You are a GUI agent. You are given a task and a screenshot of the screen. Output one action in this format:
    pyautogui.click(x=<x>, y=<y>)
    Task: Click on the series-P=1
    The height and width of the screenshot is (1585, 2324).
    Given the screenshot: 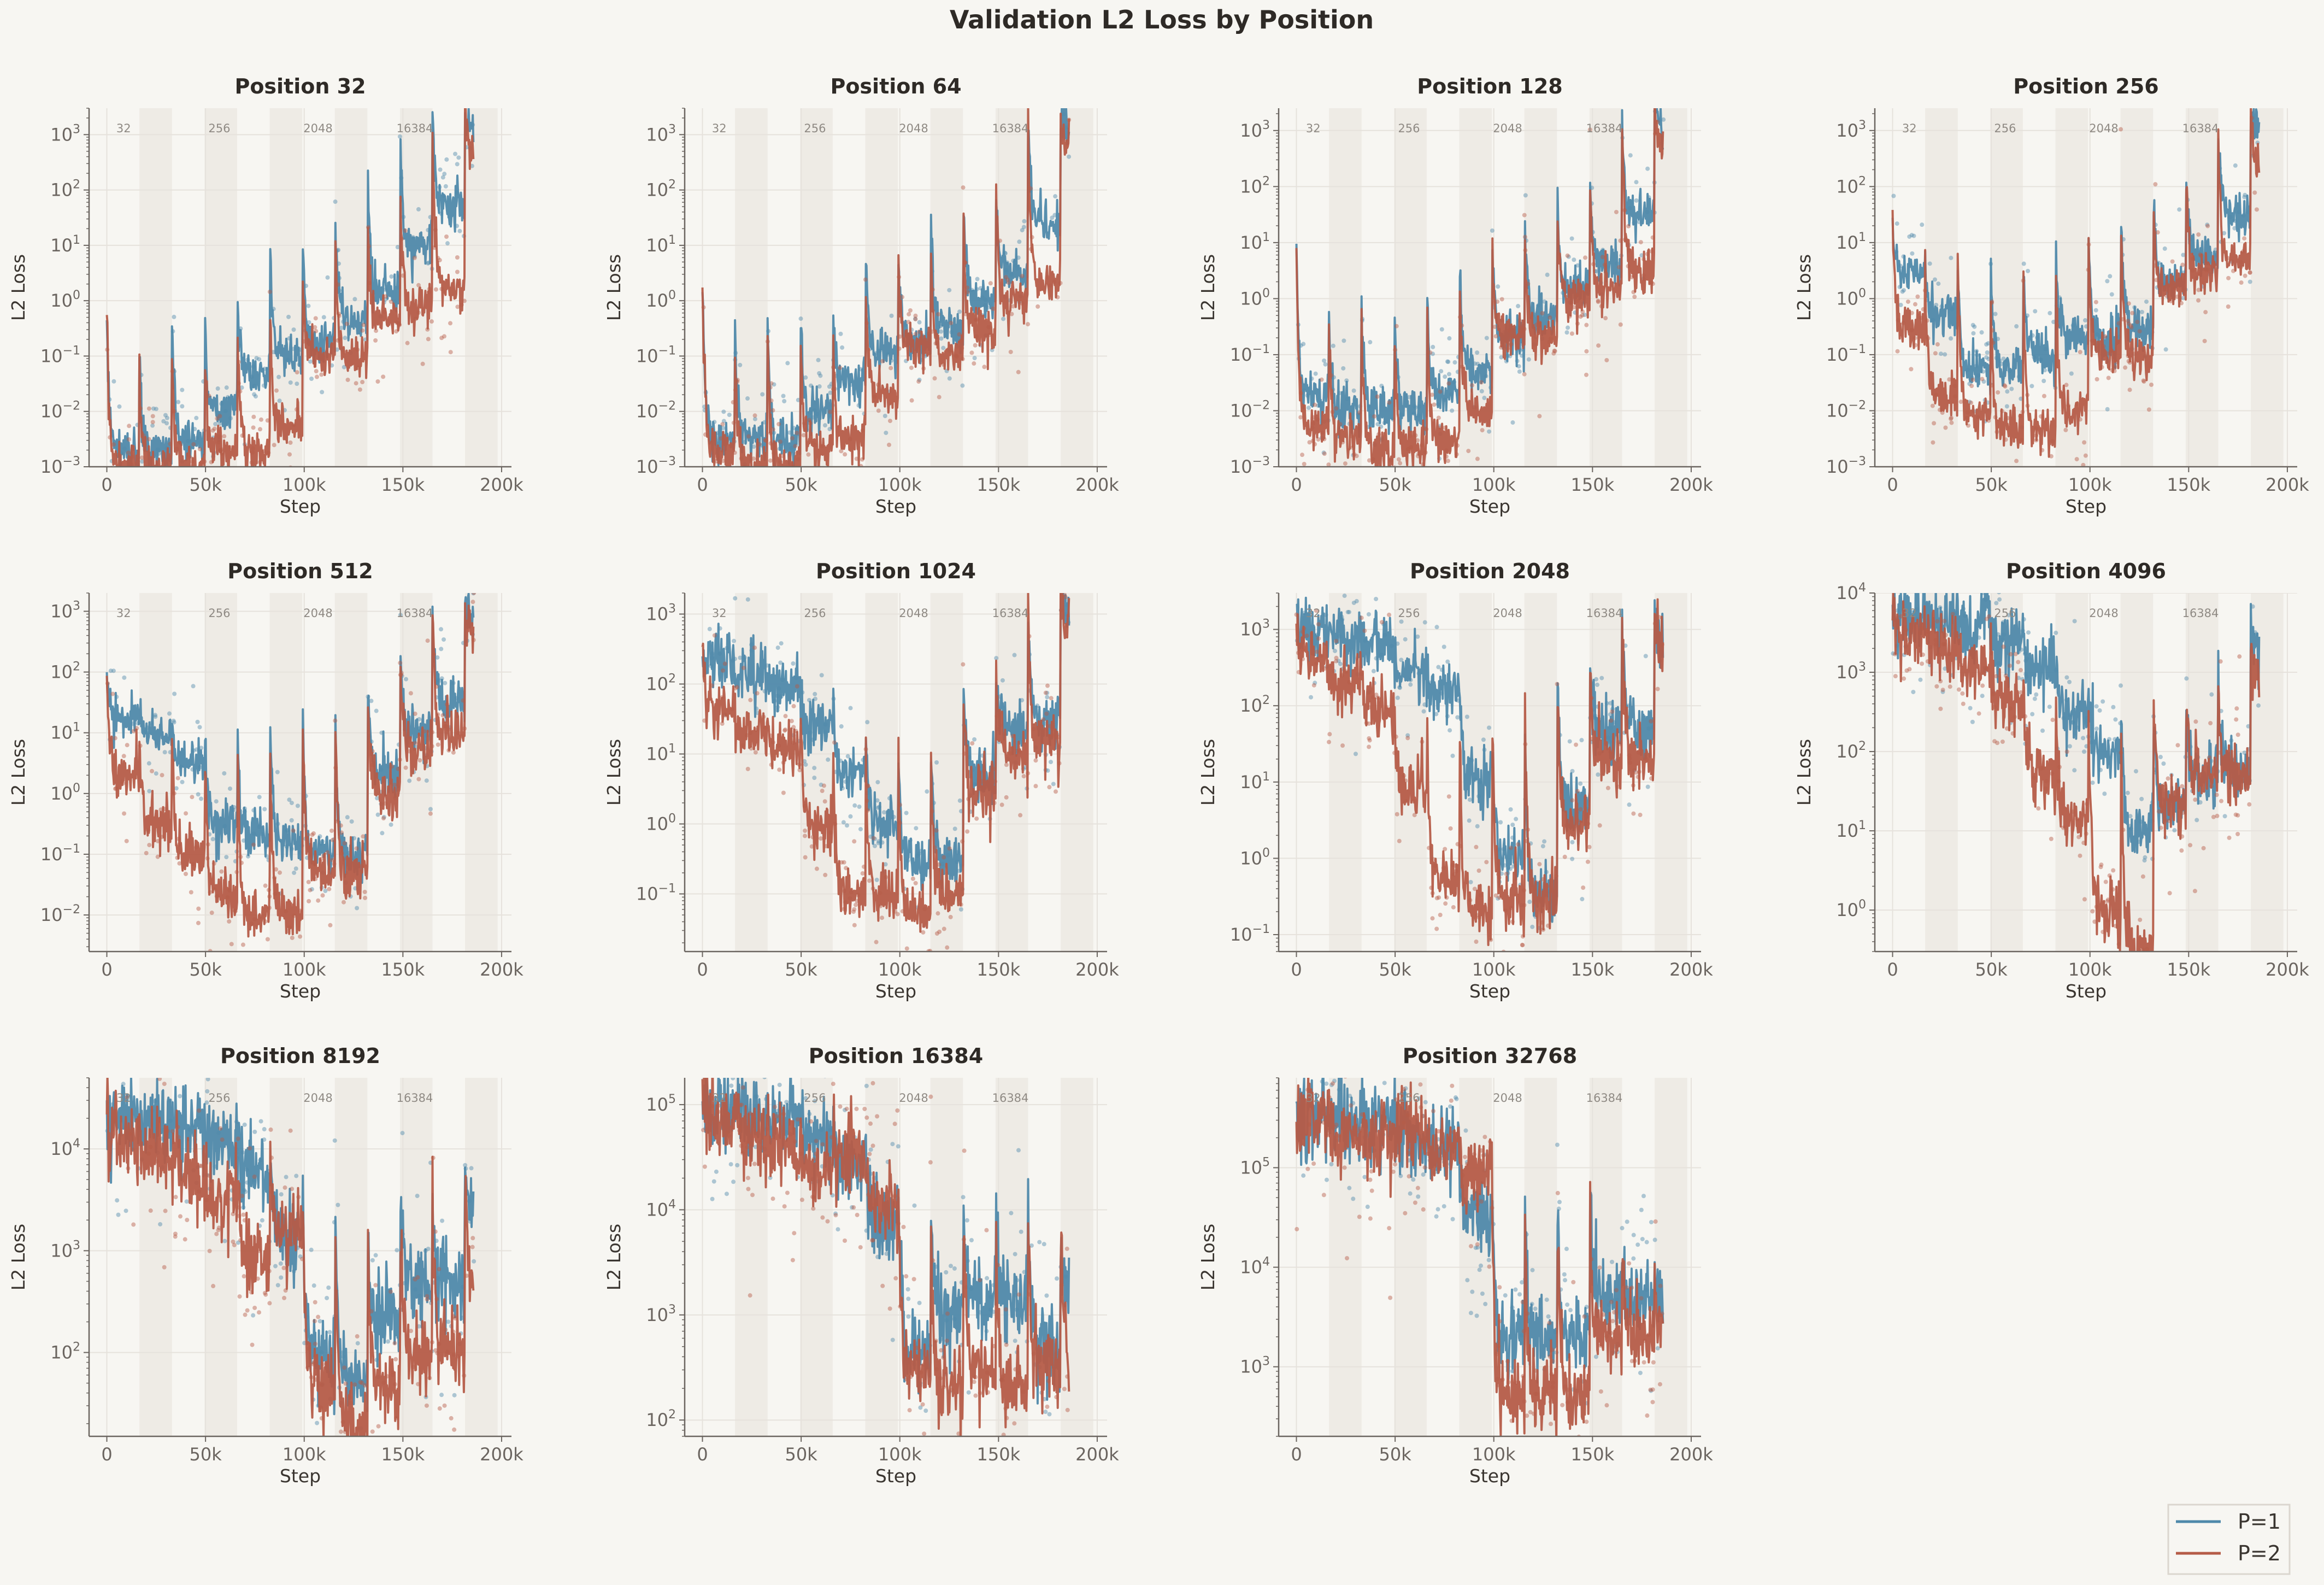 What is the action you would take?
    pyautogui.click(x=886, y=753)
    